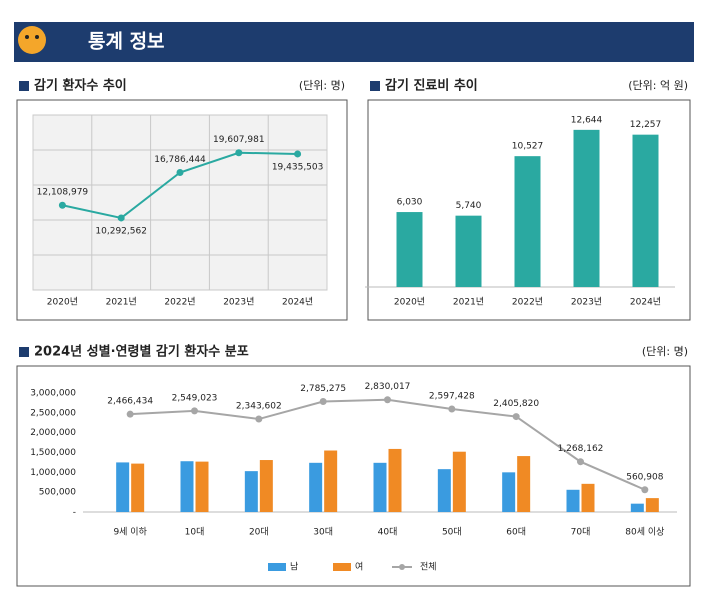 The height and width of the screenshot is (592, 710). Describe the element at coordinates (581, 532) in the screenshot. I see `x-tick-label: 70대` at that location.